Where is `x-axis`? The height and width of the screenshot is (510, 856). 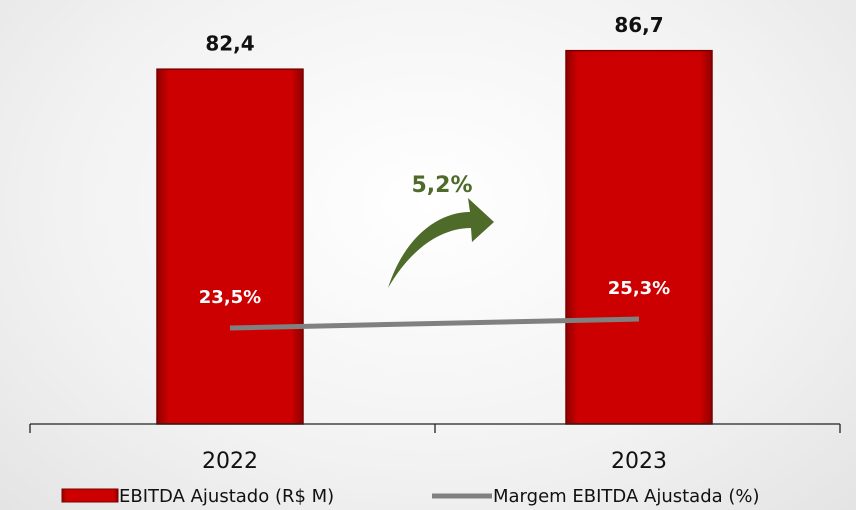 x-axis is located at coordinates (435, 428).